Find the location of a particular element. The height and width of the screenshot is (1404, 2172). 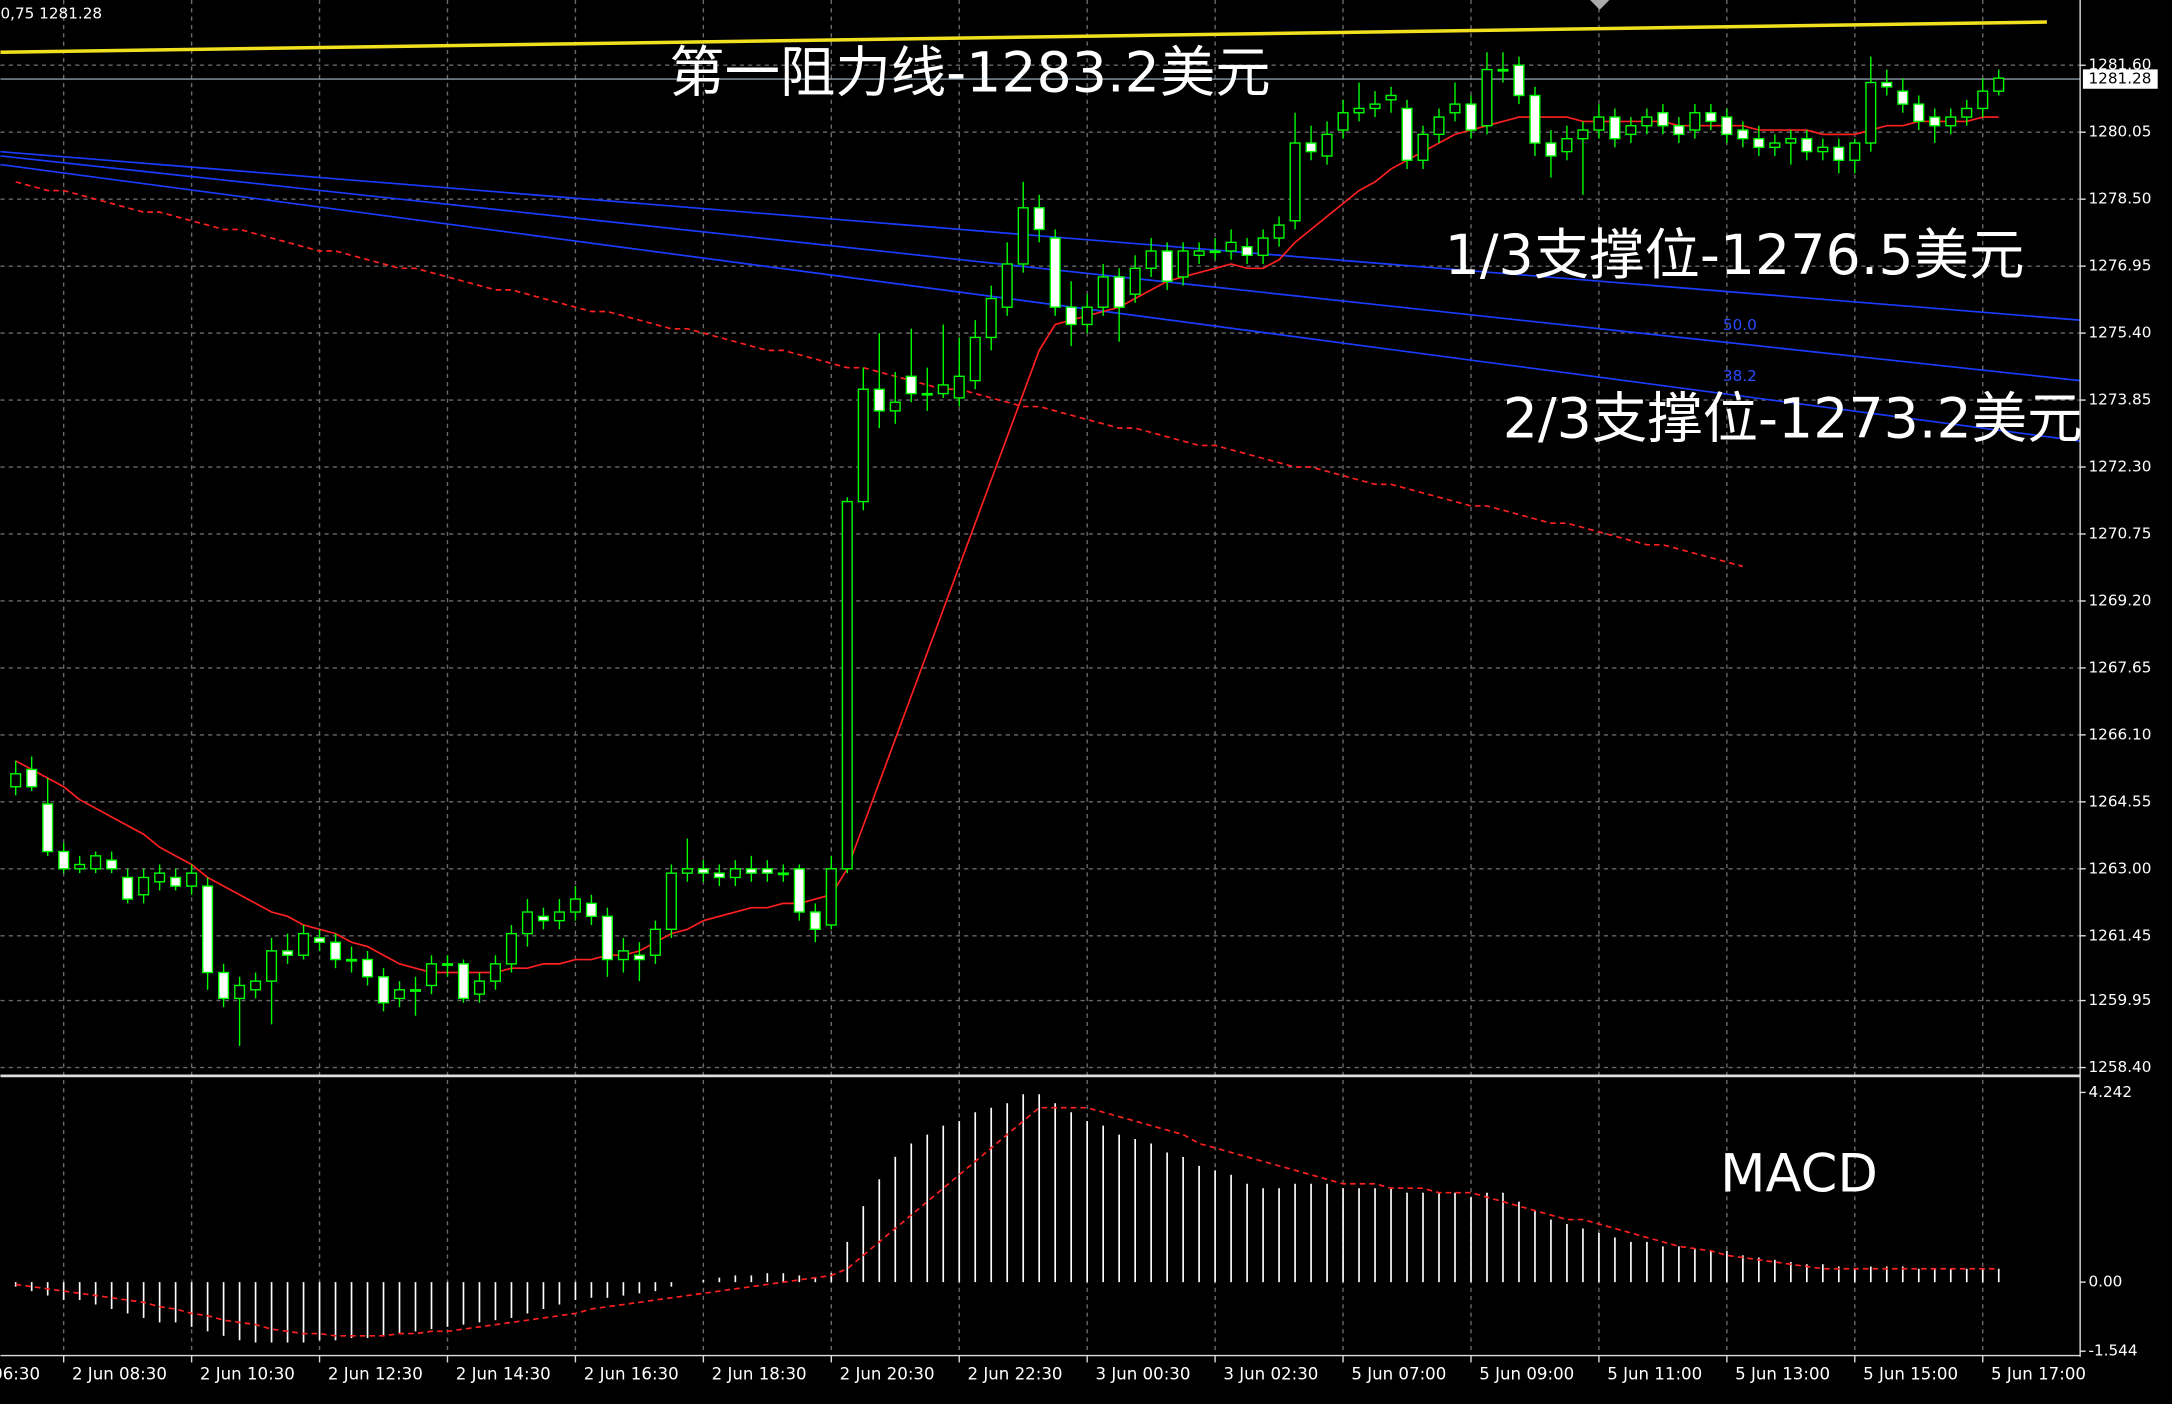

y-tick-label: 1272.30 is located at coordinates (2119, 467).